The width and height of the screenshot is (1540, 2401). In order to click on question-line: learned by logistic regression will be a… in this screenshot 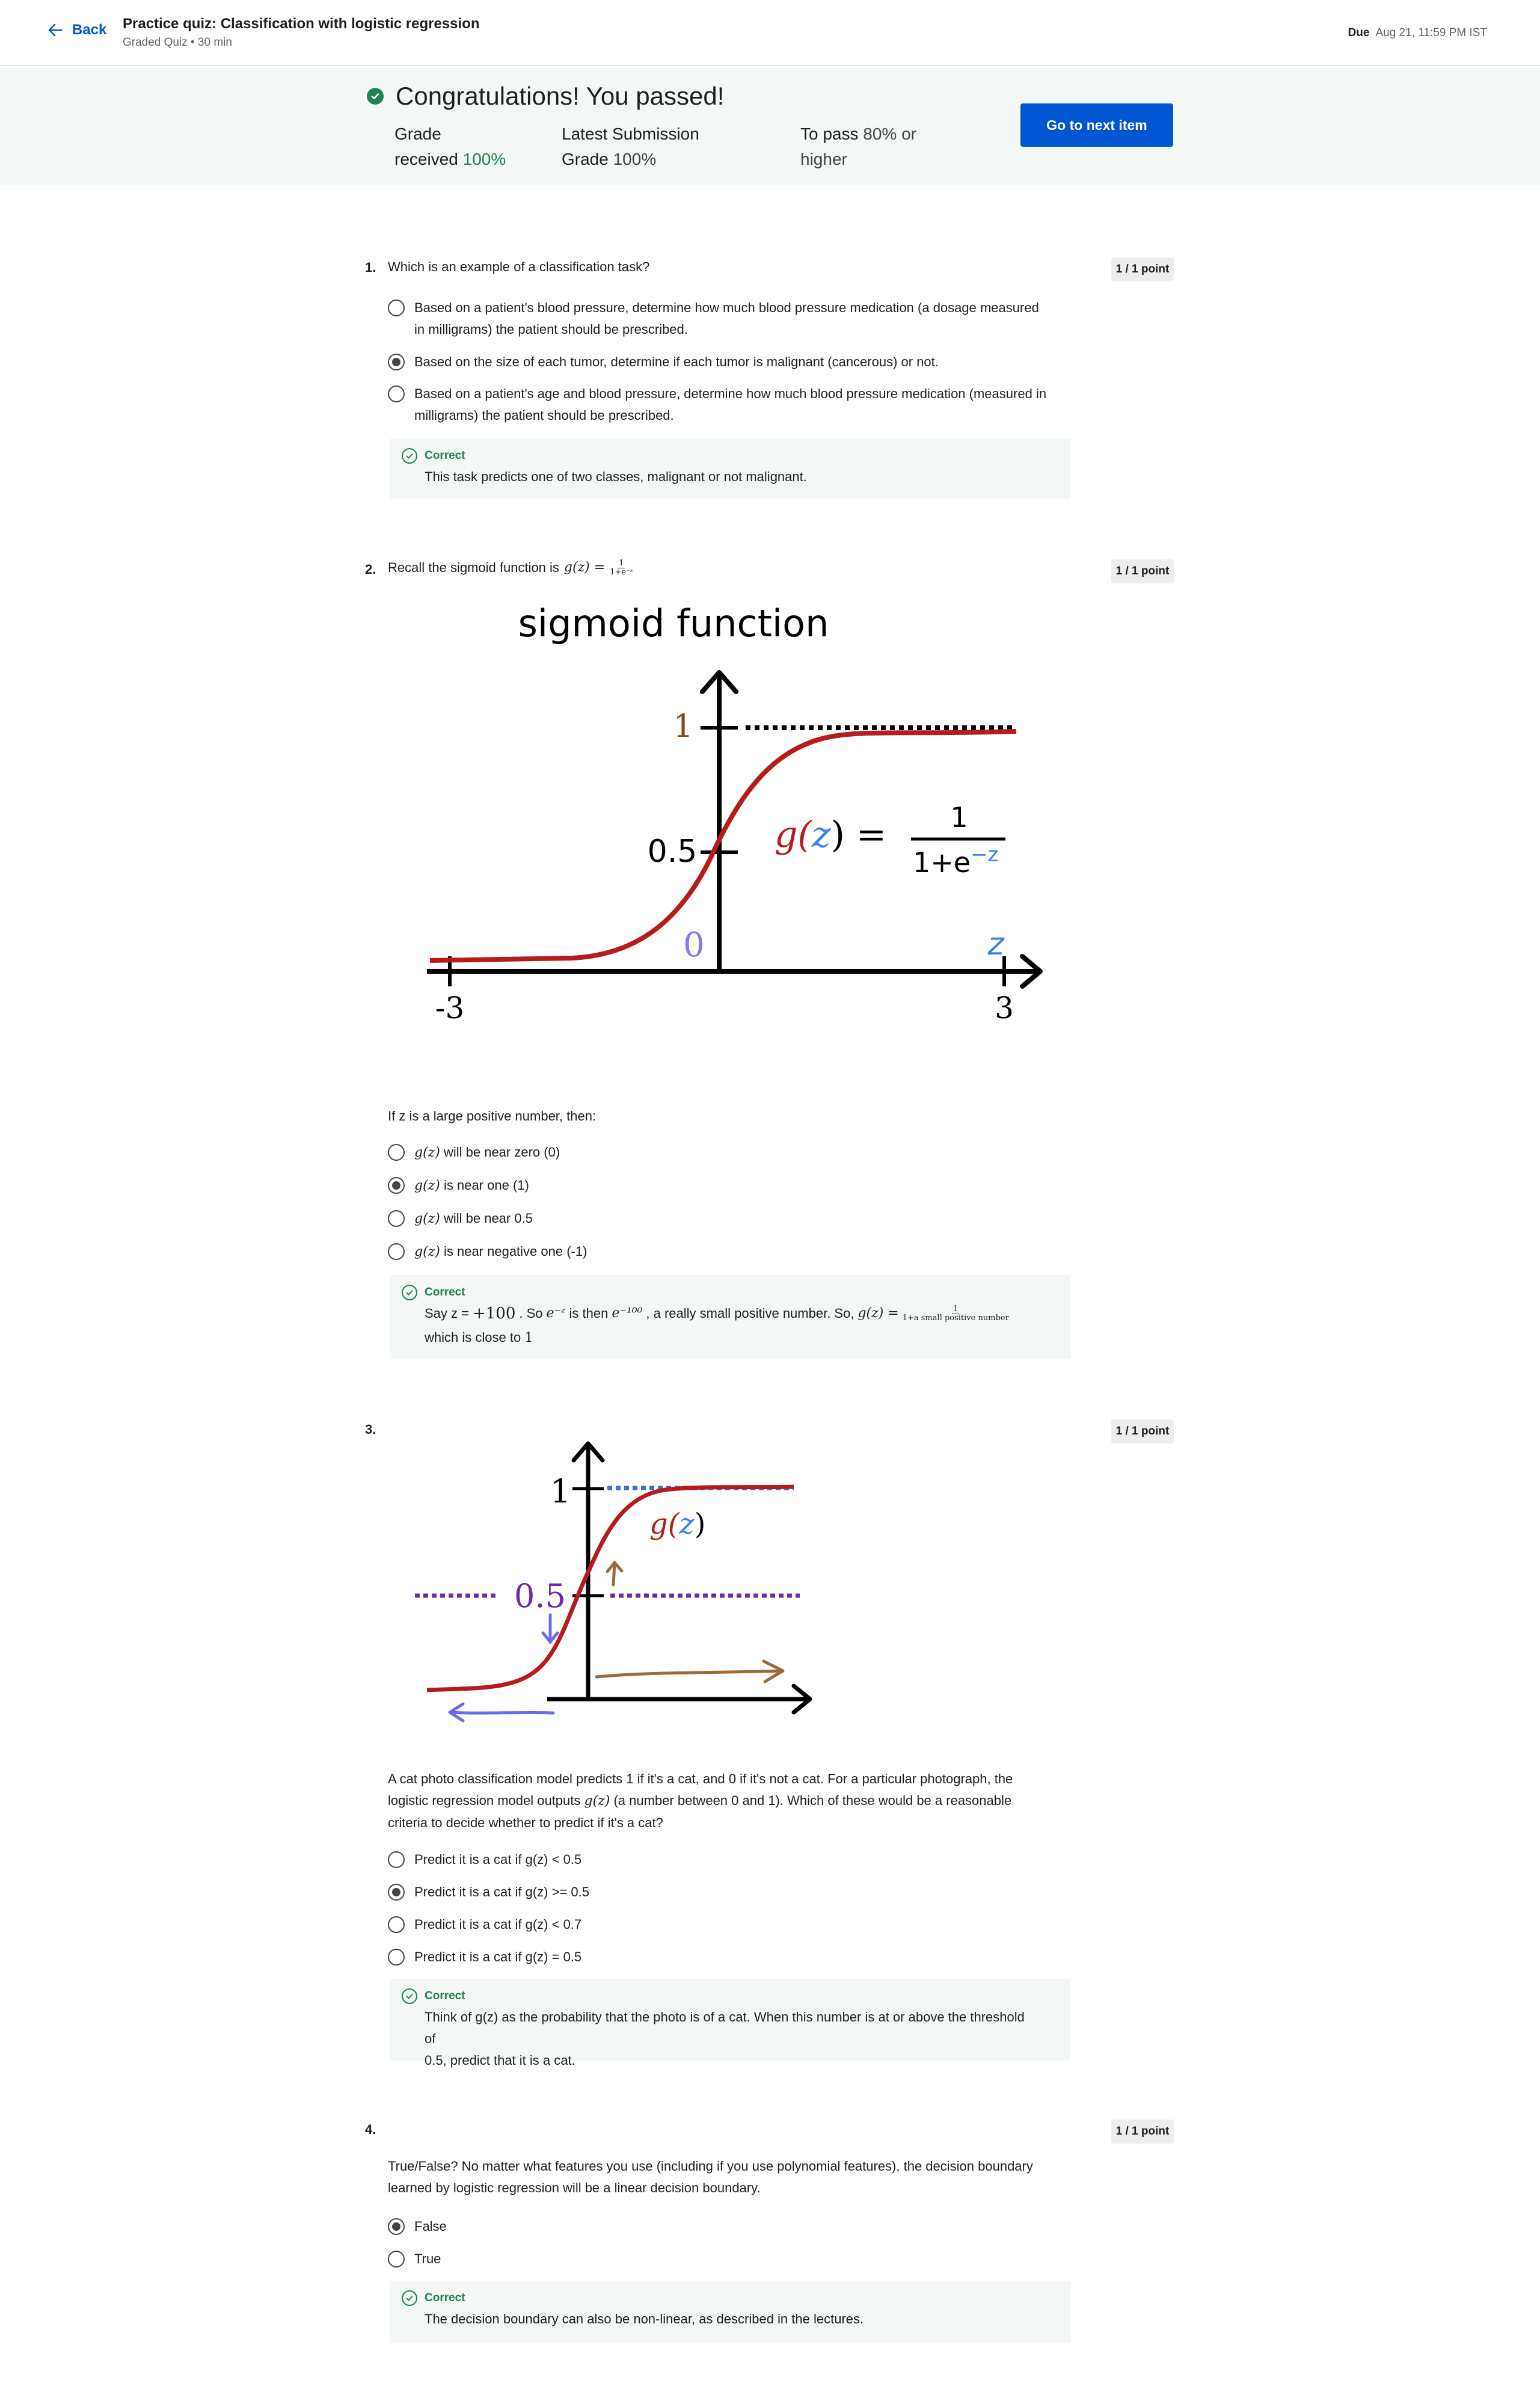, I will do `click(574, 2187)`.